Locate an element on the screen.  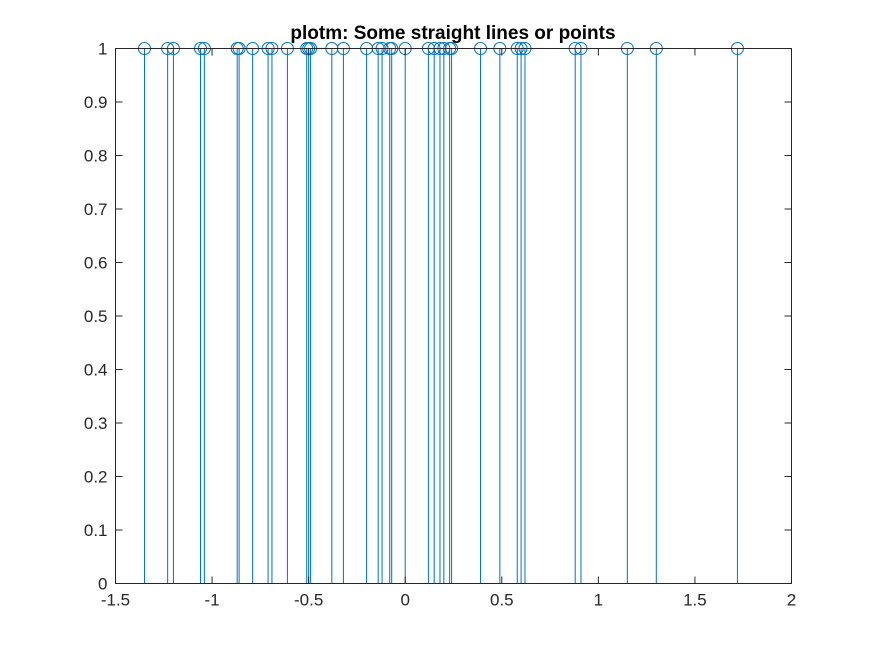
y-tick-label: 0.4 is located at coordinates (96, 370).